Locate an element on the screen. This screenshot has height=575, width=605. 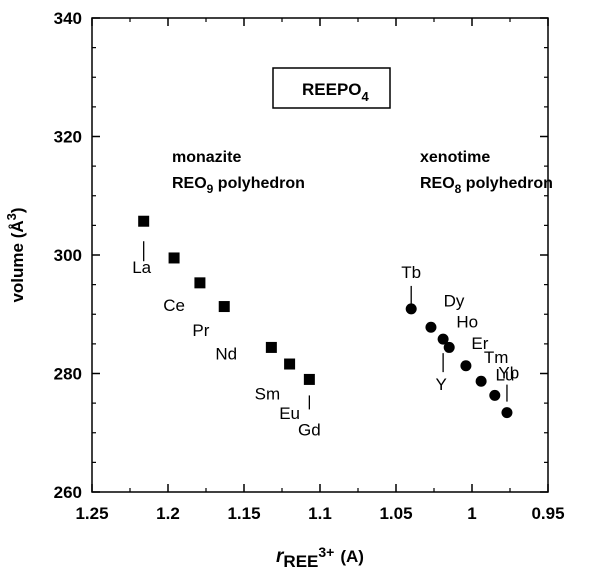
point-label: Gd is located at coordinates (309, 429).